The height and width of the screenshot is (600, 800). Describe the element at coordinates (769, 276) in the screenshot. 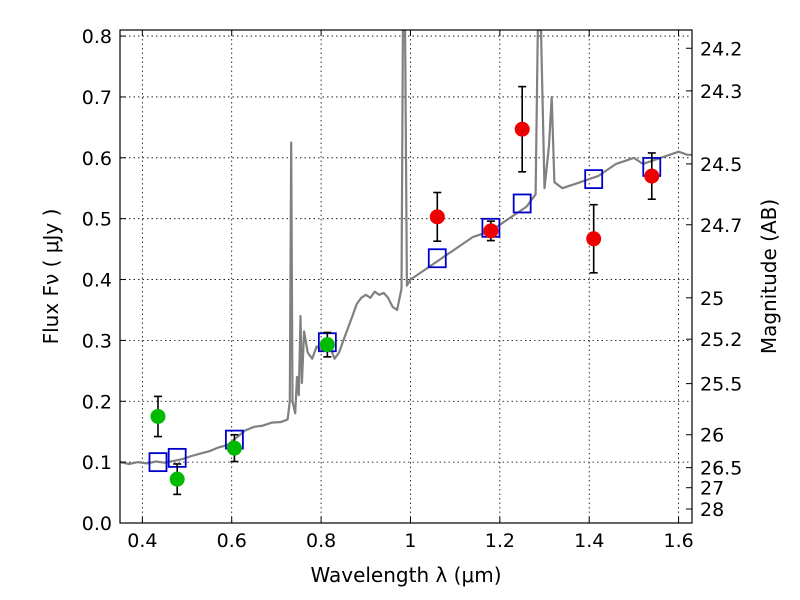

I see `y2-axis-title: Magnitude (AB)` at that location.